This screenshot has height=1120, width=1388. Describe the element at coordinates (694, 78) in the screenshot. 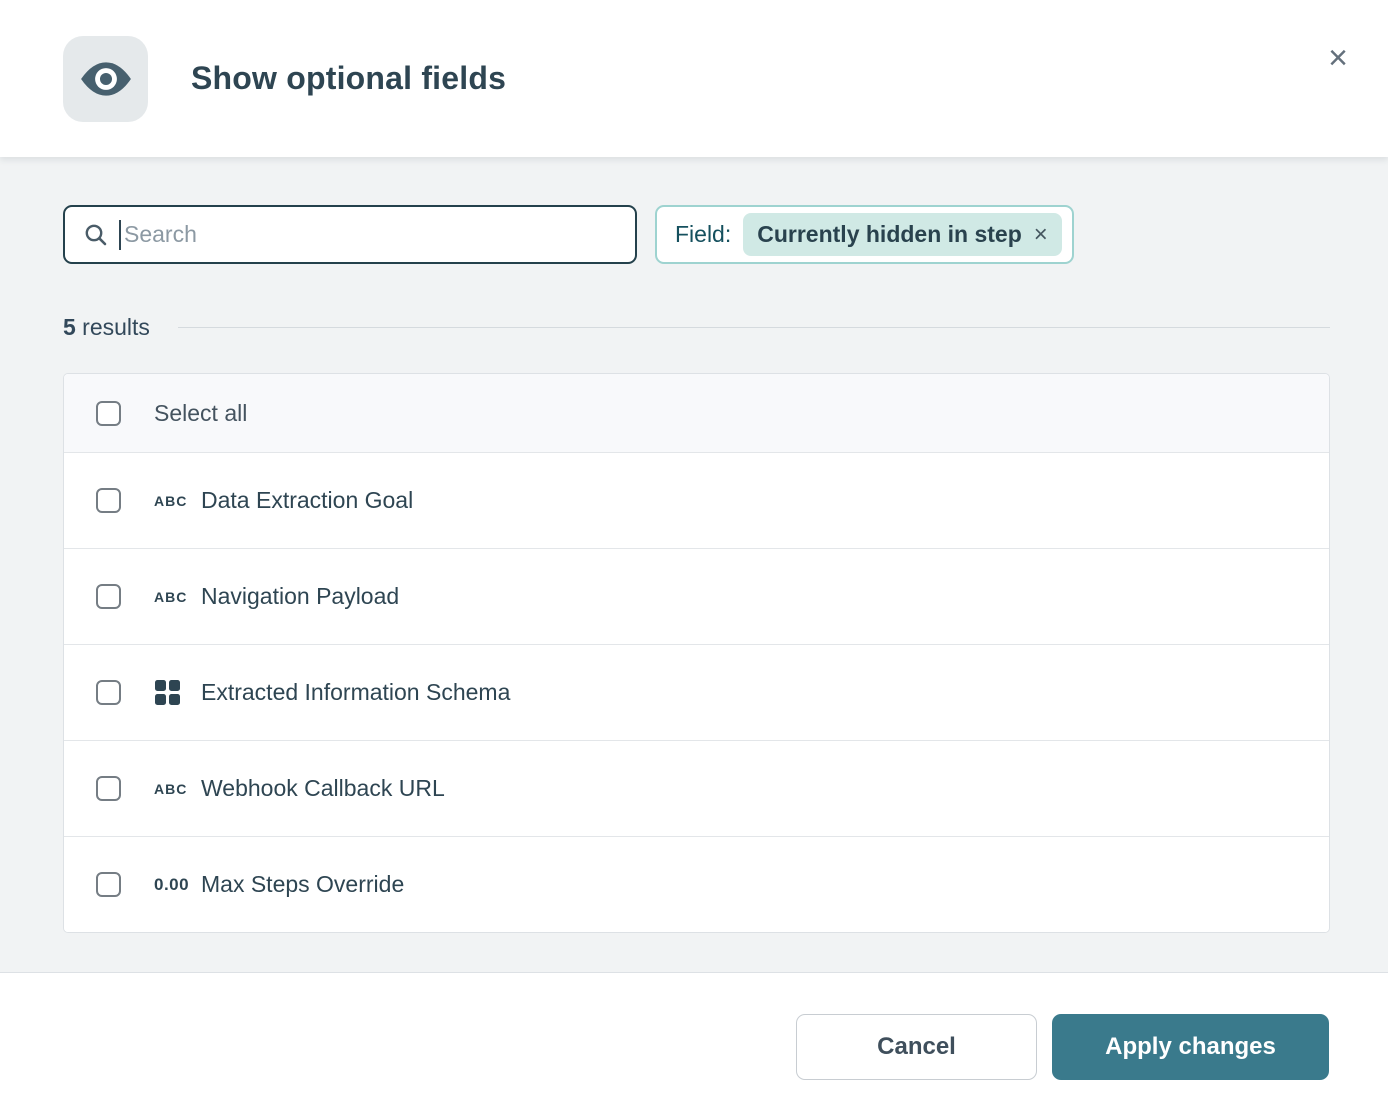

I see `dialog-header: Show optional fields ×` at that location.